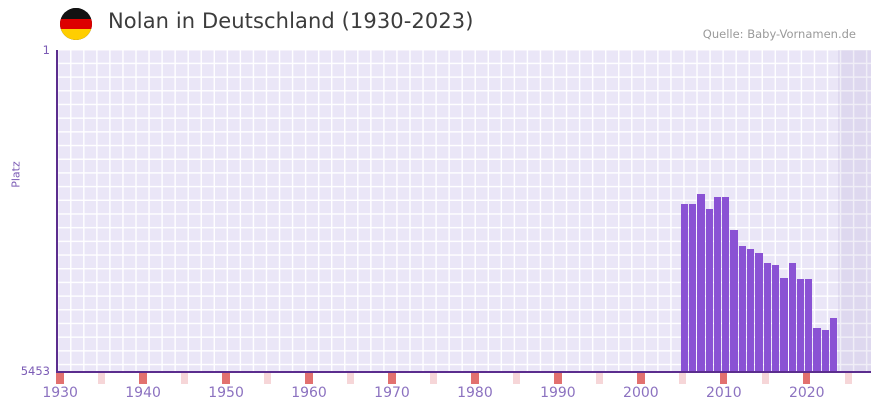  What do you see at coordinates (767, 317) in the screenshot?
I see `bar-2015` at bounding box center [767, 317].